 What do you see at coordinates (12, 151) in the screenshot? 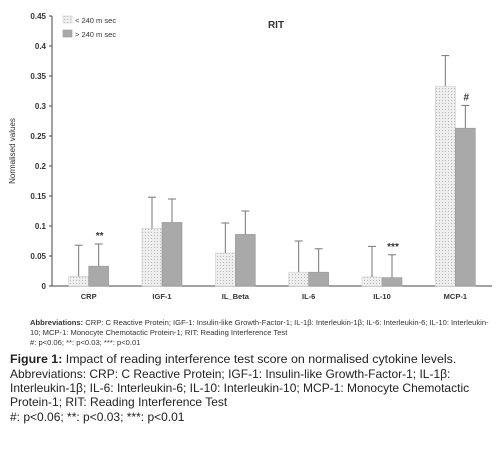
I see `y-axis-label: Normalised values` at bounding box center [12, 151].